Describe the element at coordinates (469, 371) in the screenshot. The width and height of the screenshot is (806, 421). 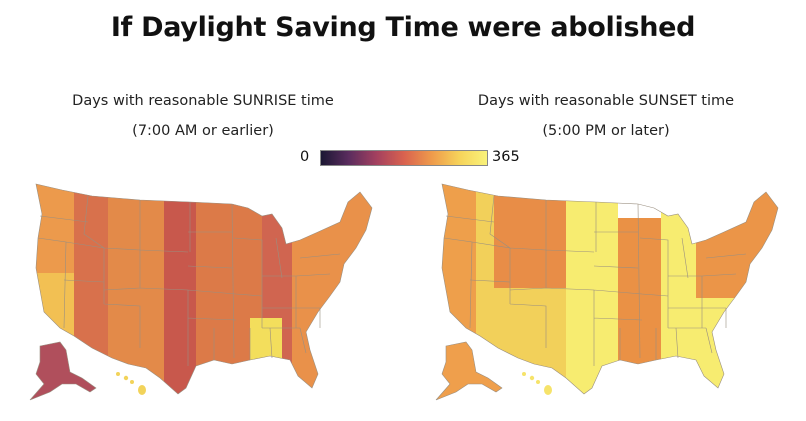
I see `sunset-alaska` at that location.